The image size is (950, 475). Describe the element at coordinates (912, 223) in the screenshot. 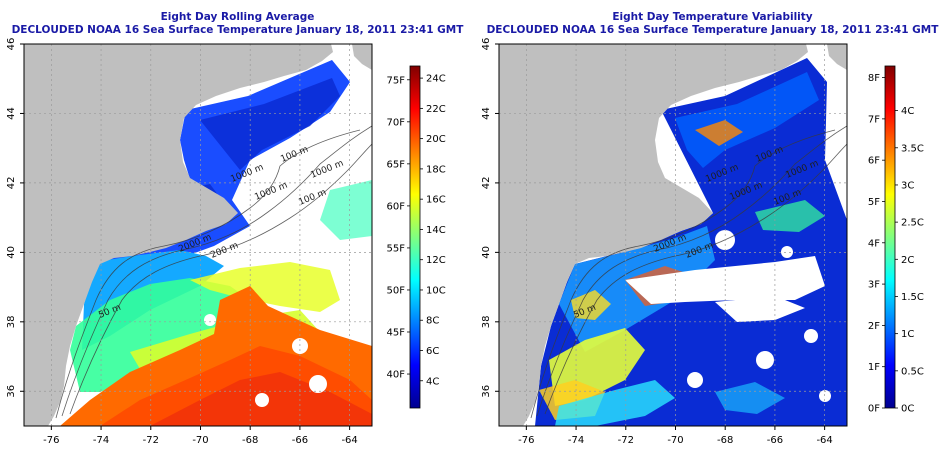

I see `colorbar-label-celsius: 2.5C` at that location.